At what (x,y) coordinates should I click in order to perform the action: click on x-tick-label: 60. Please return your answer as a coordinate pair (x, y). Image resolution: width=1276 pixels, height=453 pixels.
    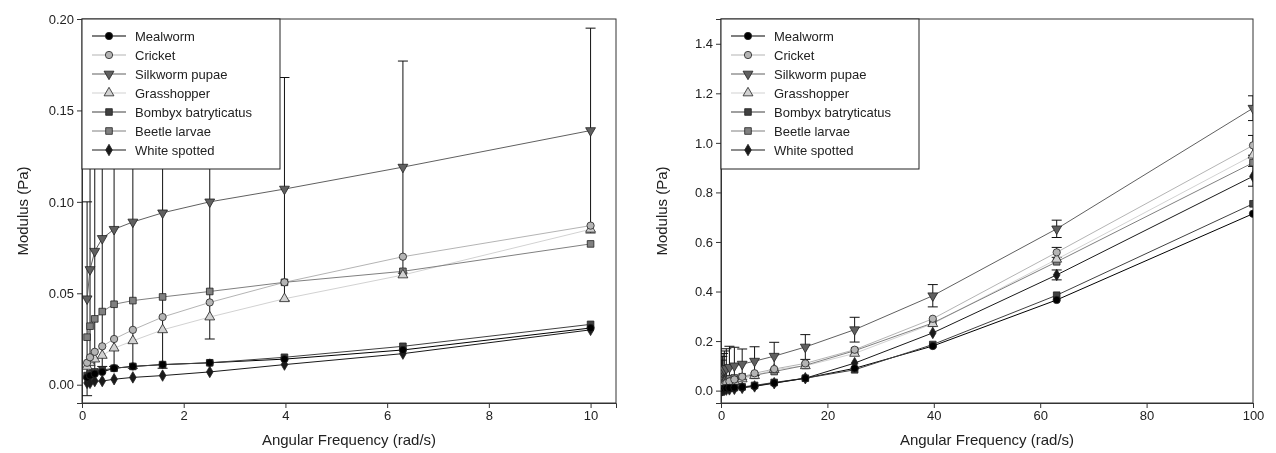
    Looking at the image, I should click on (1040, 416).